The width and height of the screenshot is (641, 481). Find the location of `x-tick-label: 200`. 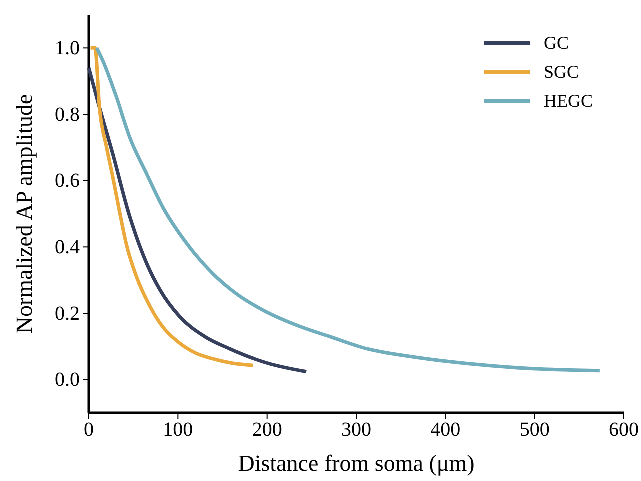

x-tick-label: 200 is located at coordinates (267, 430).